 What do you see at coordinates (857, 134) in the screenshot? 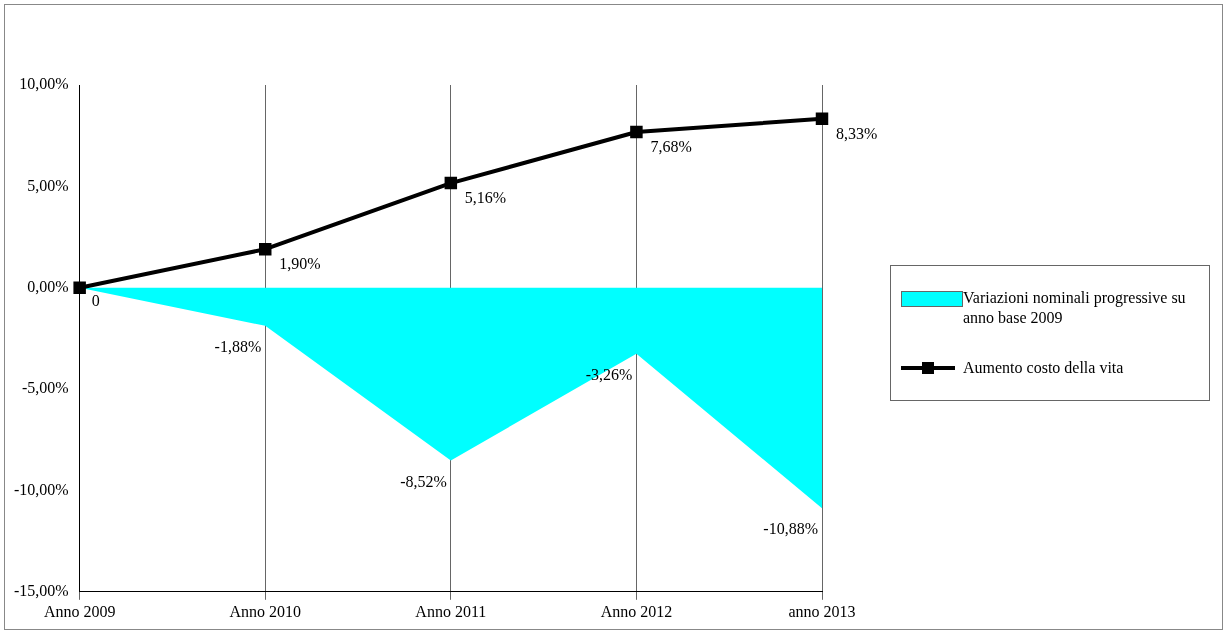
I see `data-label: 8,33%` at bounding box center [857, 134].